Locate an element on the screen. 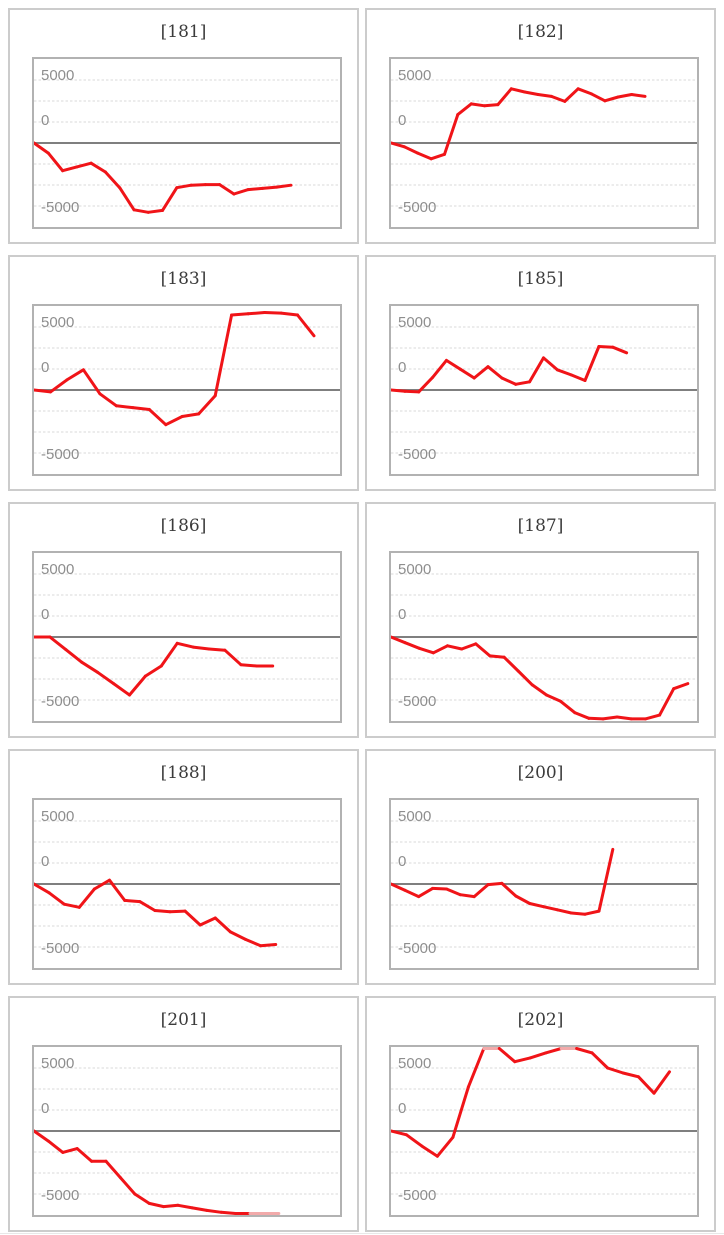  chart-title: [181] is located at coordinates (183, 32).